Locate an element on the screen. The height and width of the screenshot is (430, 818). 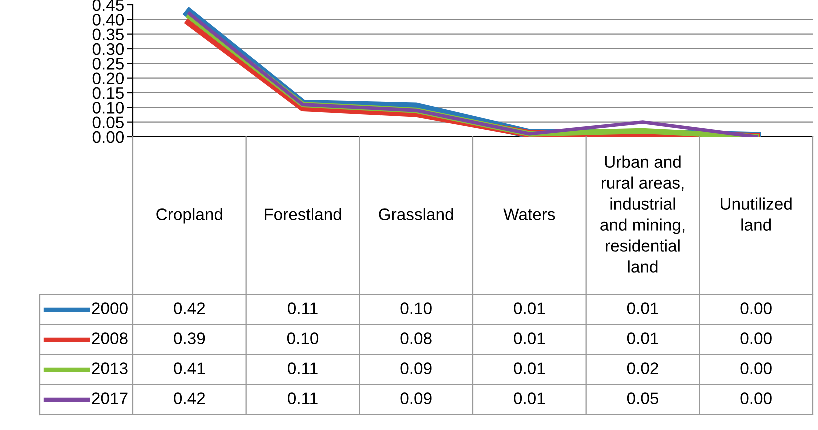
x-tick-label: Forestland is located at coordinates (303, 214).